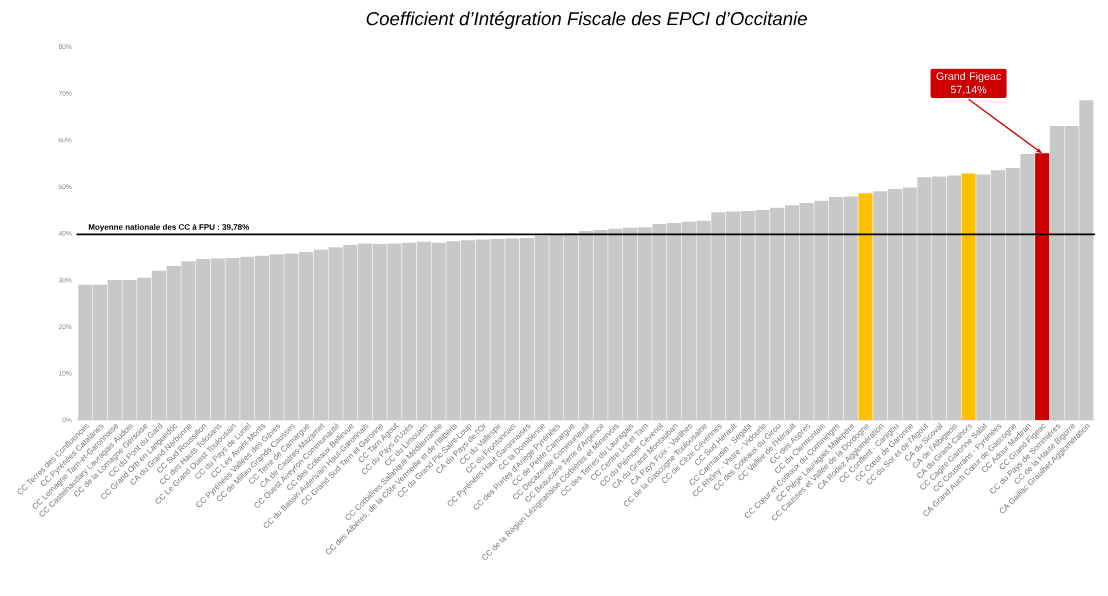  Describe the element at coordinates (168, 227) in the screenshot. I see `ref-line-label: Moyenne nationale des CC à FPU : 39,78%` at that location.